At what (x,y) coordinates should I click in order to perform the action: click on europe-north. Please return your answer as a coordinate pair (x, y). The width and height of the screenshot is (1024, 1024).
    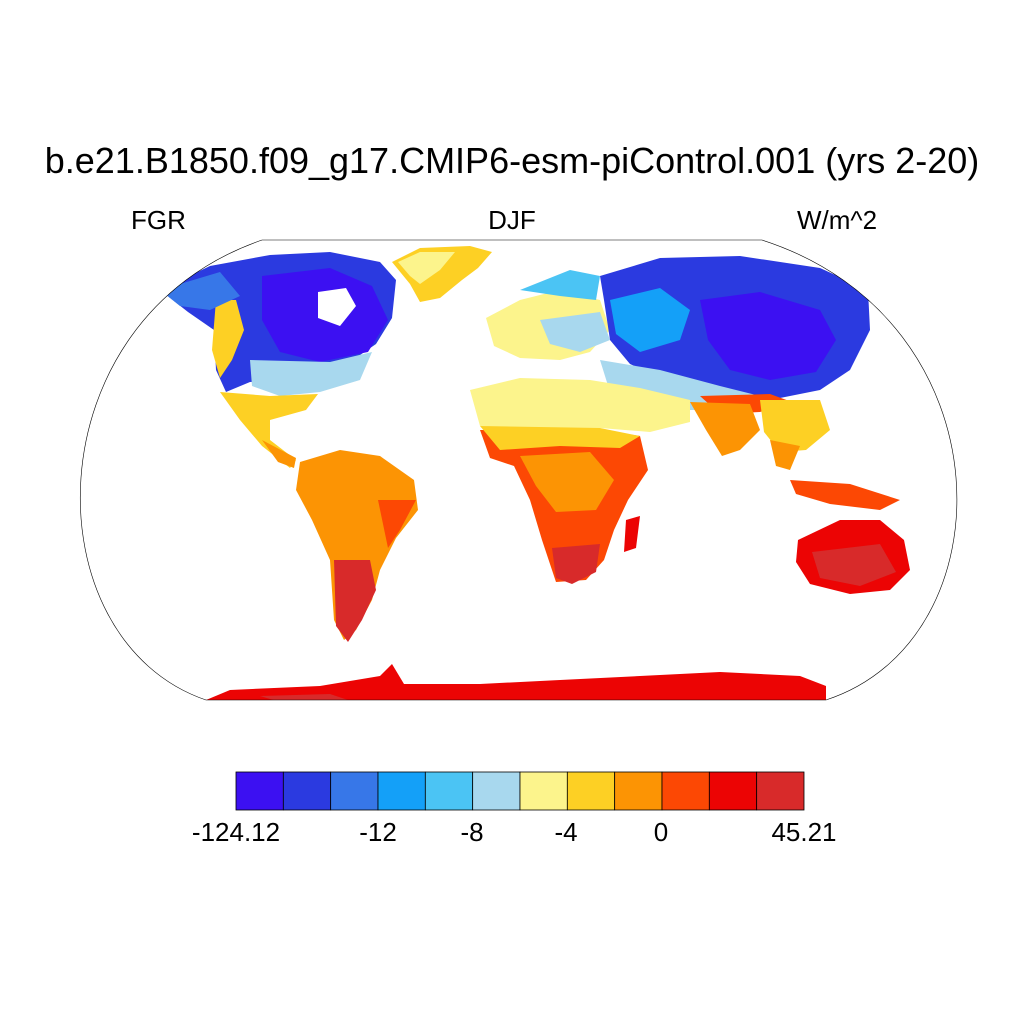
    Looking at the image, I should click on (560, 285).